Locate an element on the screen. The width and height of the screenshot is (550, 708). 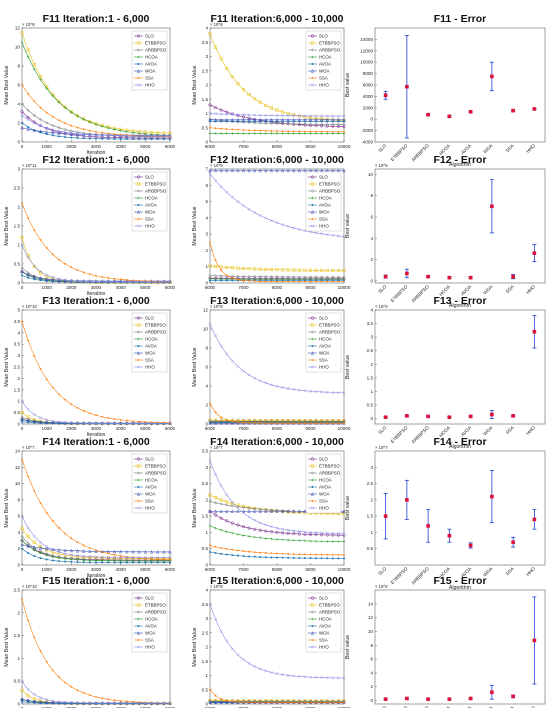
series-WOA is located at coordinates (277, 170).